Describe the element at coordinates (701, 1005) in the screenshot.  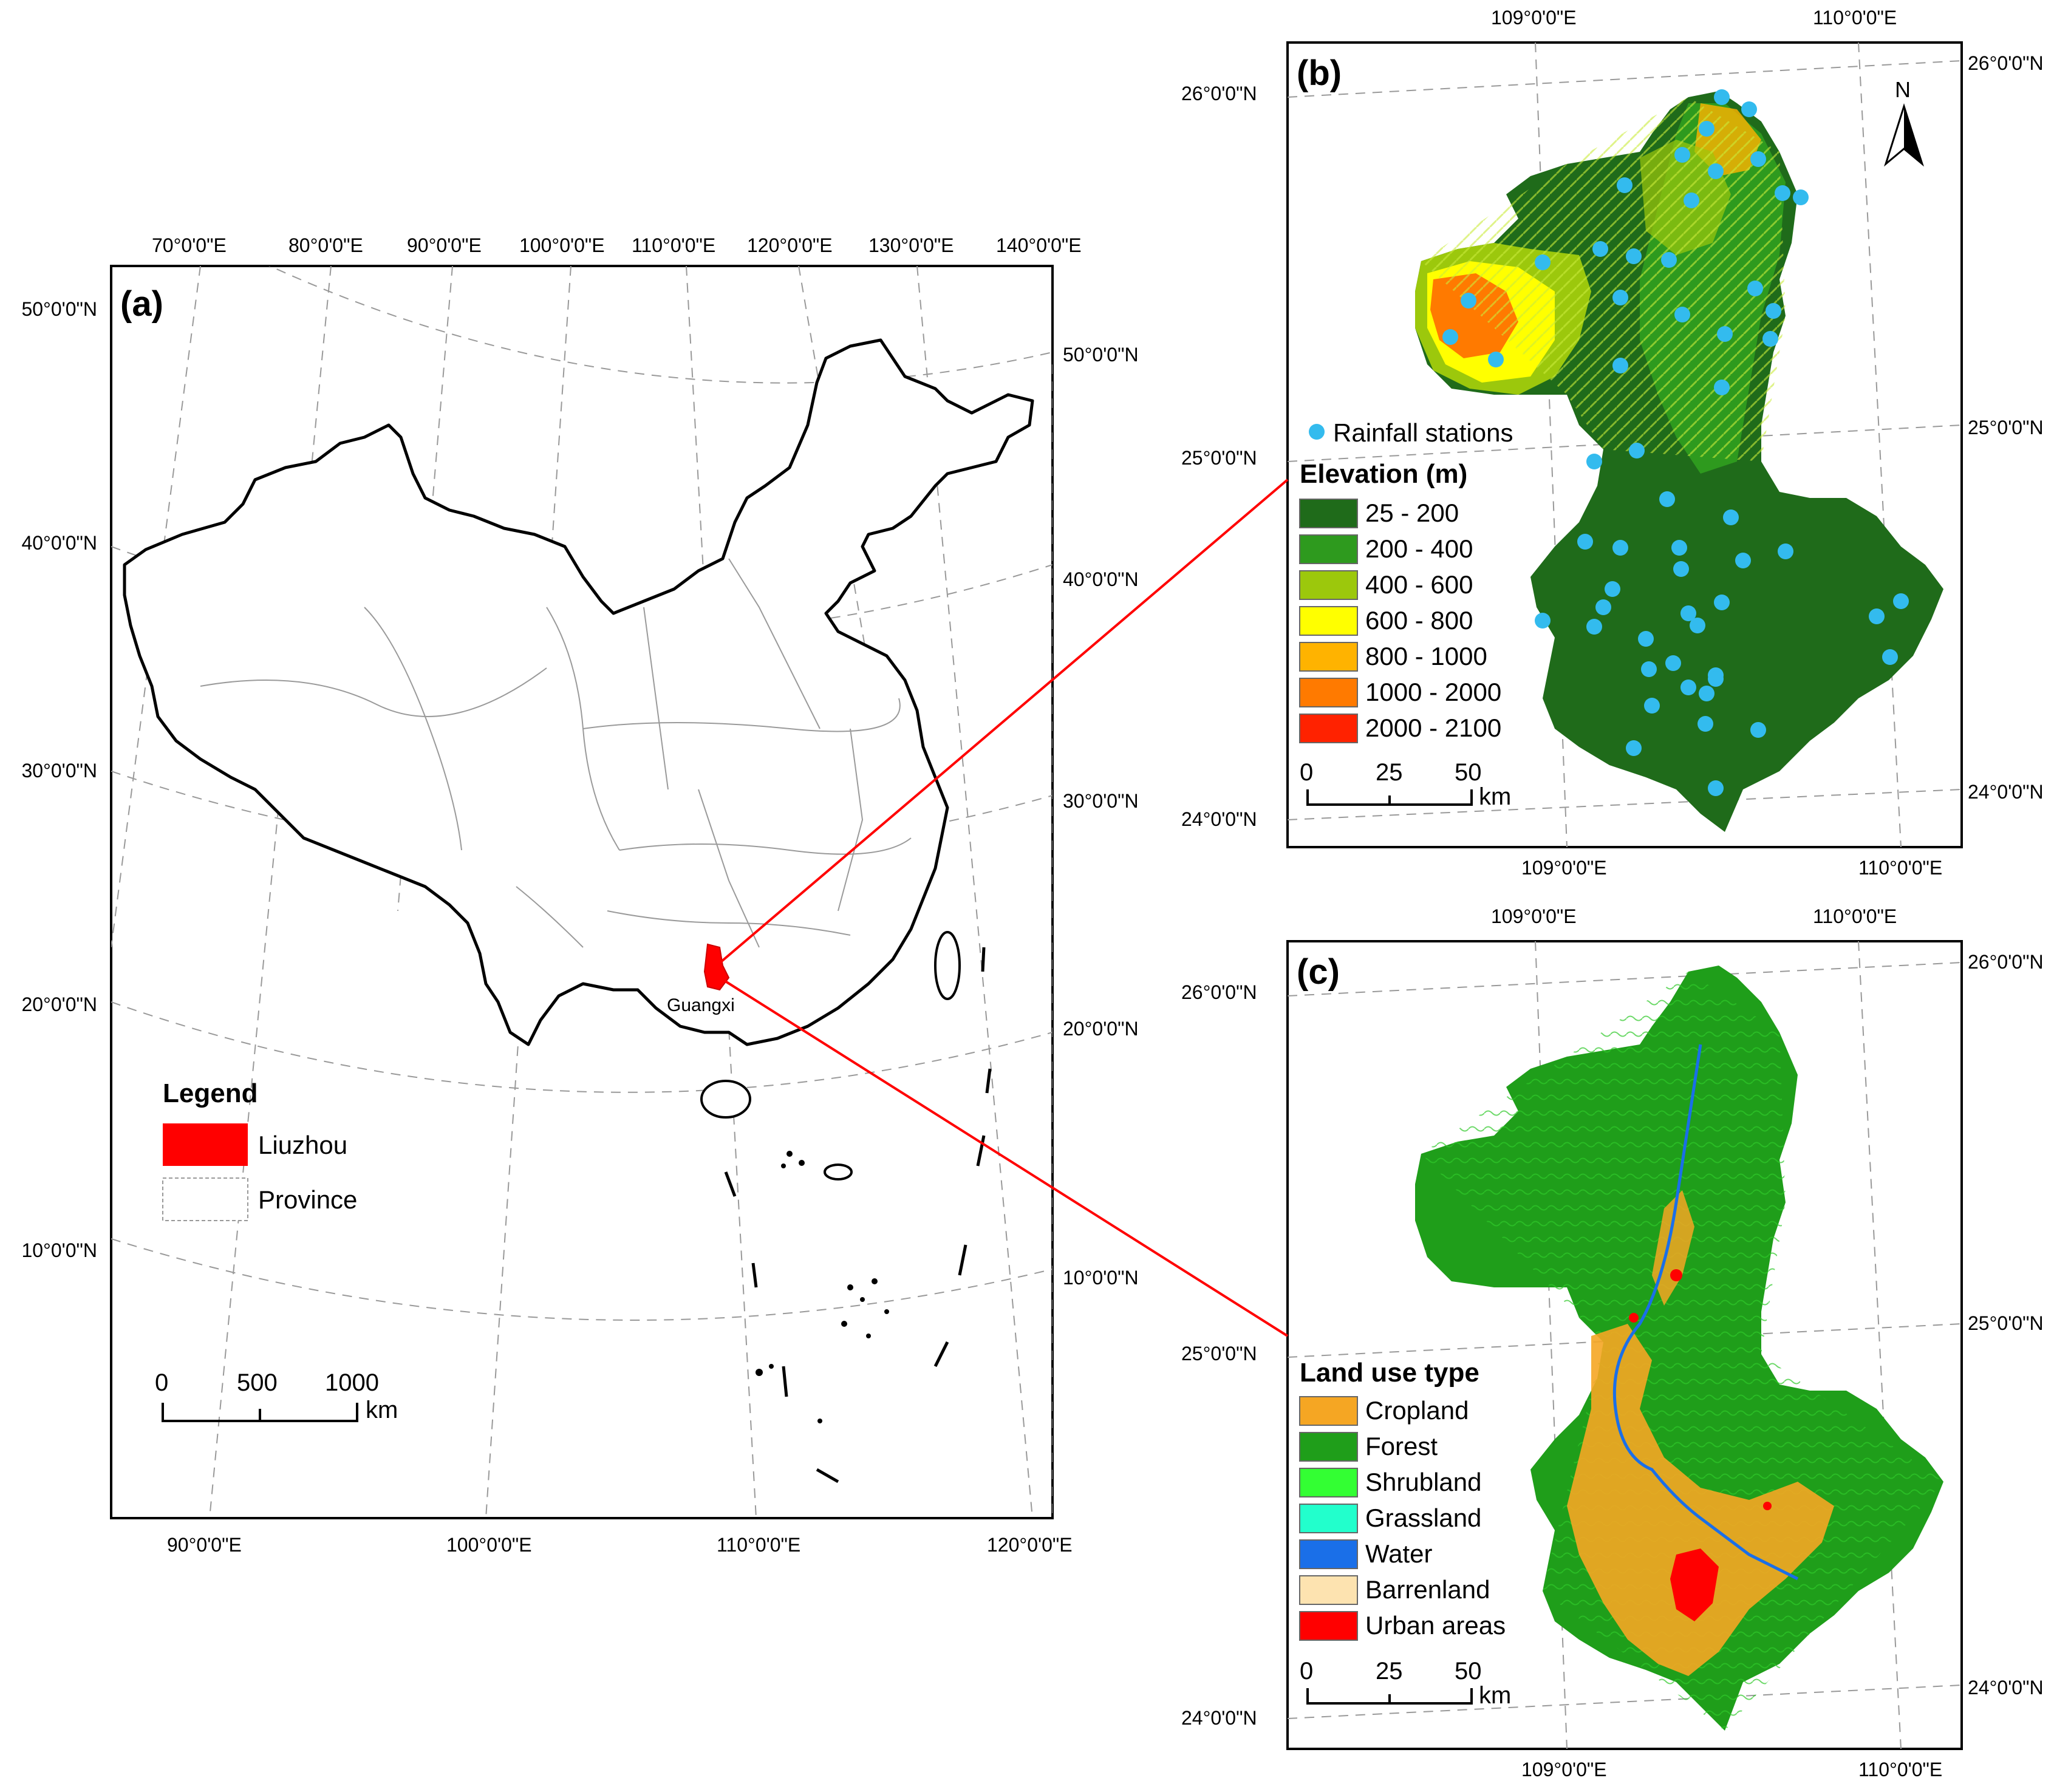
I see `guangxi-label: Guangxi` at that location.